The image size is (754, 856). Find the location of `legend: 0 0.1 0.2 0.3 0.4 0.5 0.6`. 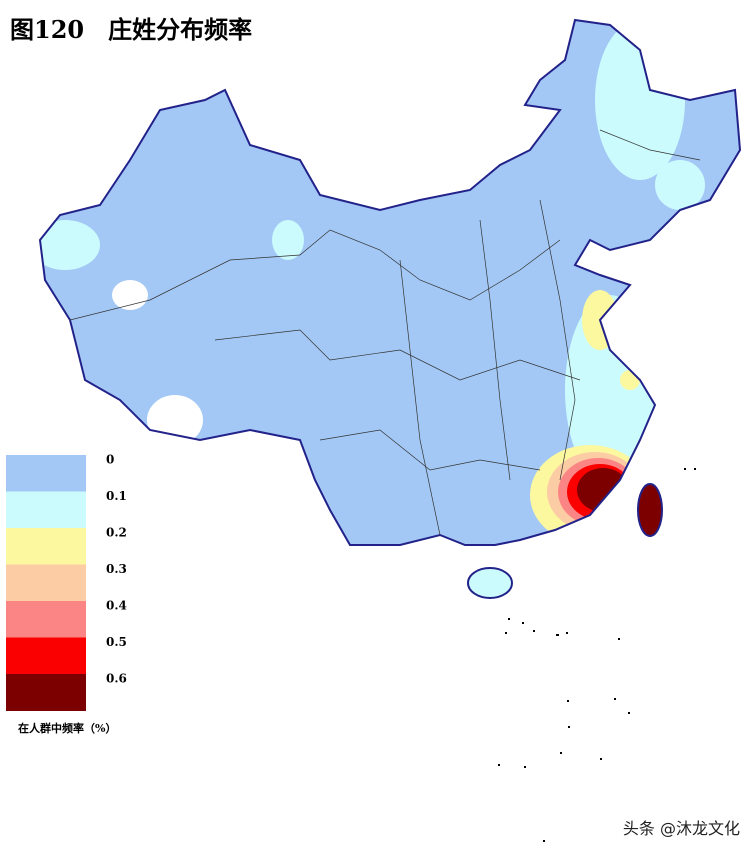

legend: 0 0.1 0.2 0.3 0.4 0.5 0.6 is located at coordinates (66, 582).